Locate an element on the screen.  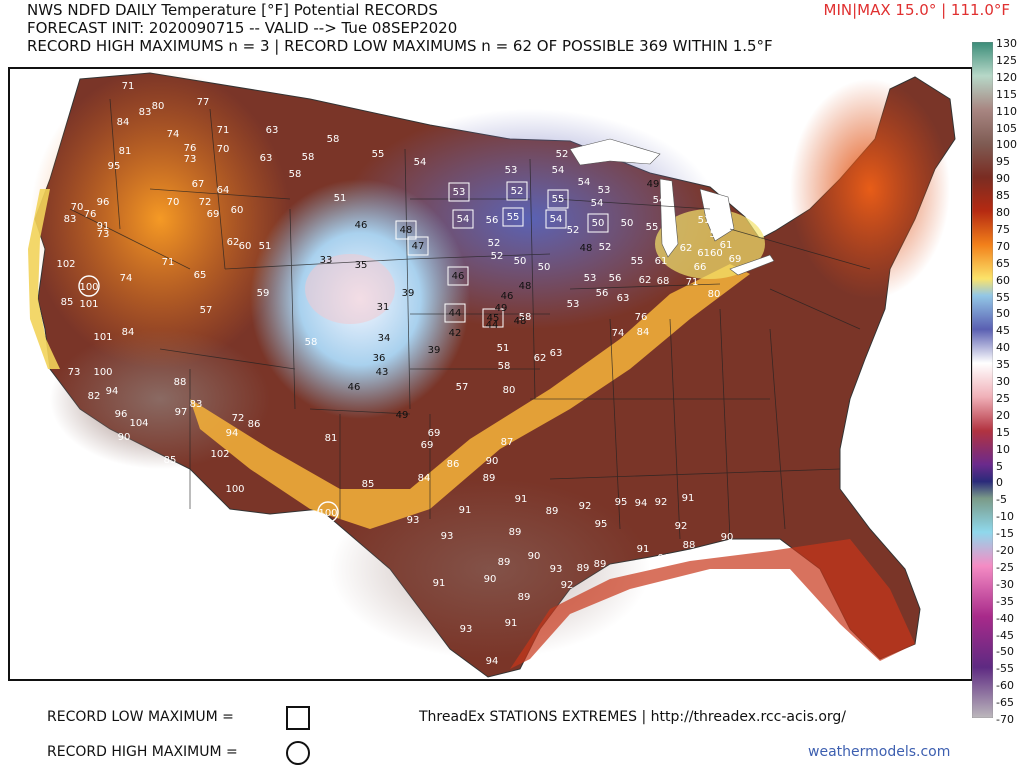
colorbar-tick-label: 55 is located at coordinates (1003, 297).